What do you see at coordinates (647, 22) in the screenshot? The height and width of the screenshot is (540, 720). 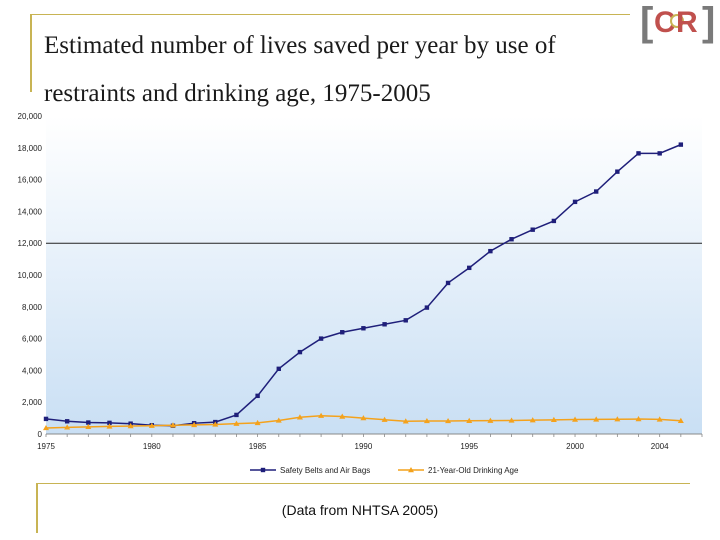 I see `logo-bracket-left: [` at bounding box center [647, 22].